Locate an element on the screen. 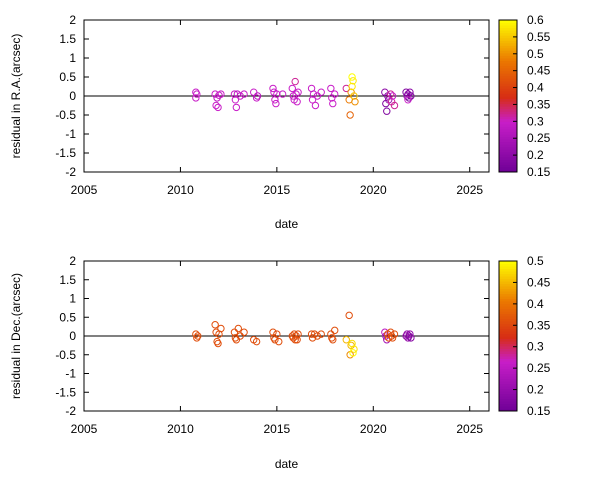 This screenshot has width=600, height=480. x-tick-label: 2005 is located at coordinates (84, 429).